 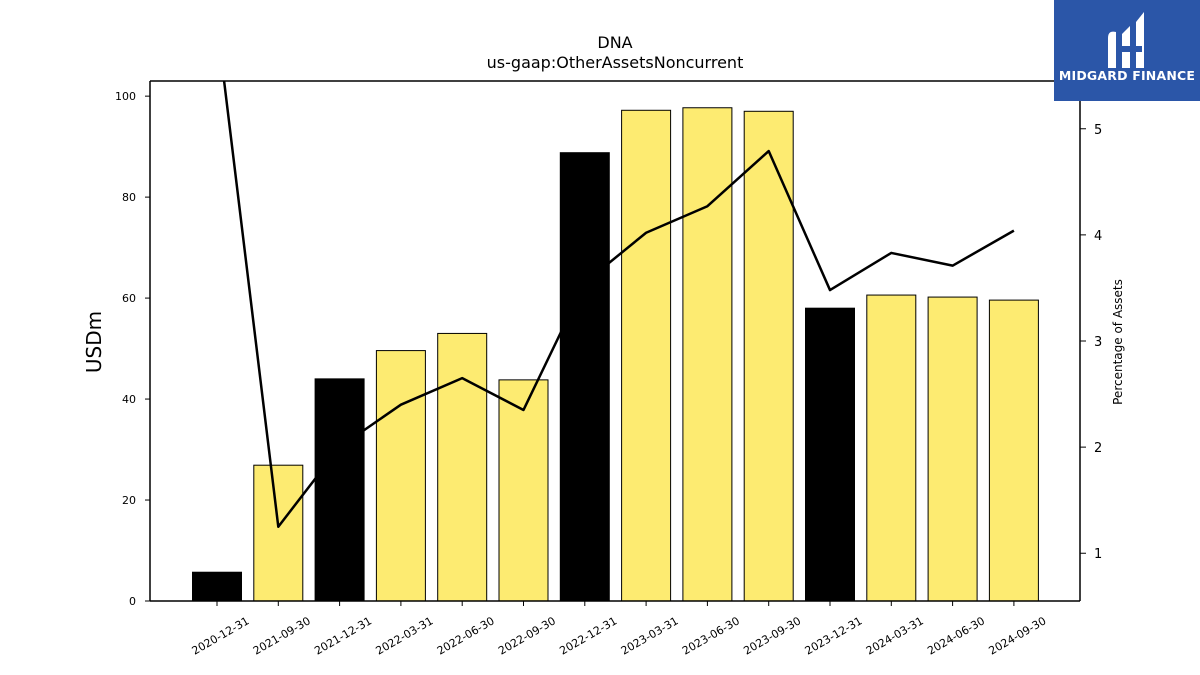 I want to click on brand-name: MIDGARD FINANCE, so click(x=1127, y=75).